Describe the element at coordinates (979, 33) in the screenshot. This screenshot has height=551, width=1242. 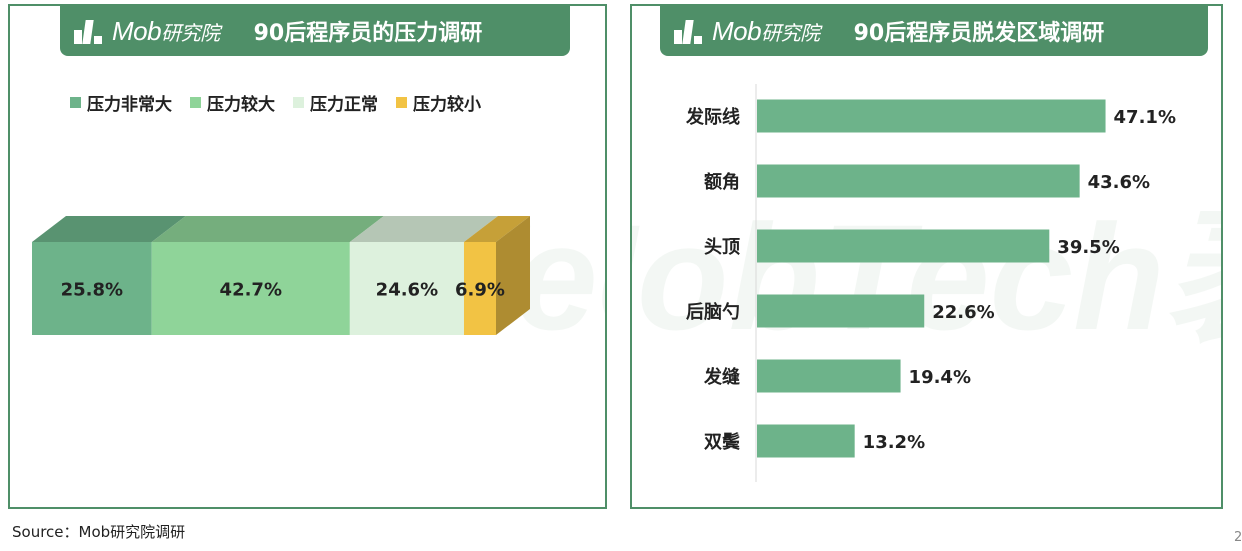
I see `hair-loss-chart-title: 90后程序员脱发区域调研` at that location.